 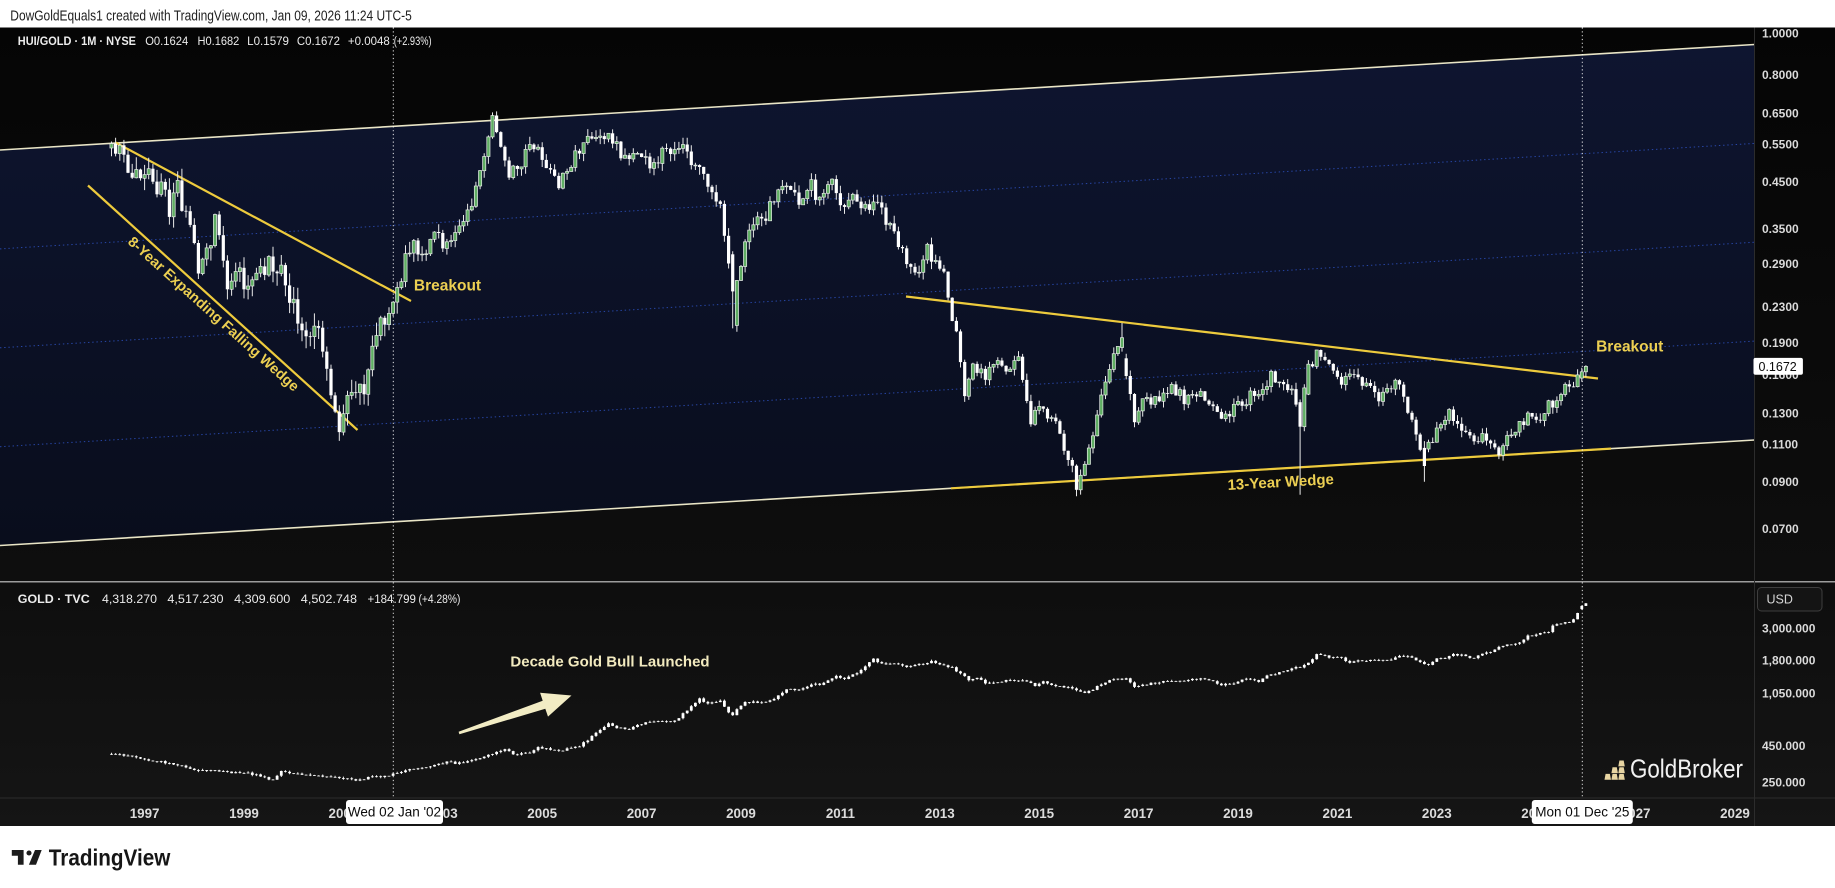 I want to click on svg-text: 2019, so click(x=1238, y=813).